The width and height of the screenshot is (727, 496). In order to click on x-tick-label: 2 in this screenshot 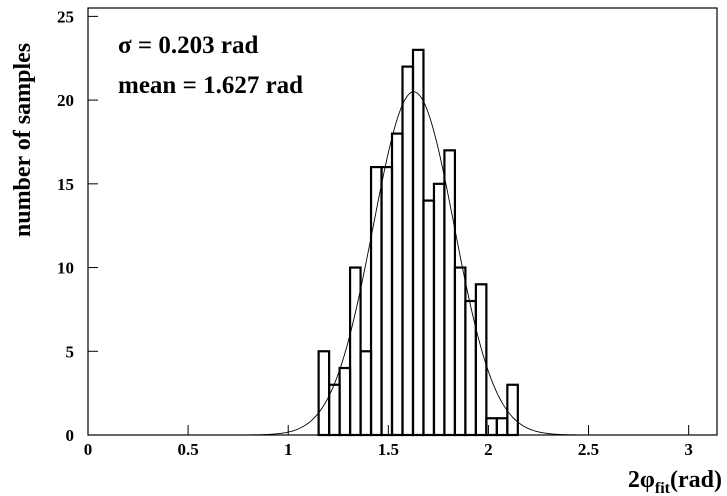, I will do `click(488, 449)`.